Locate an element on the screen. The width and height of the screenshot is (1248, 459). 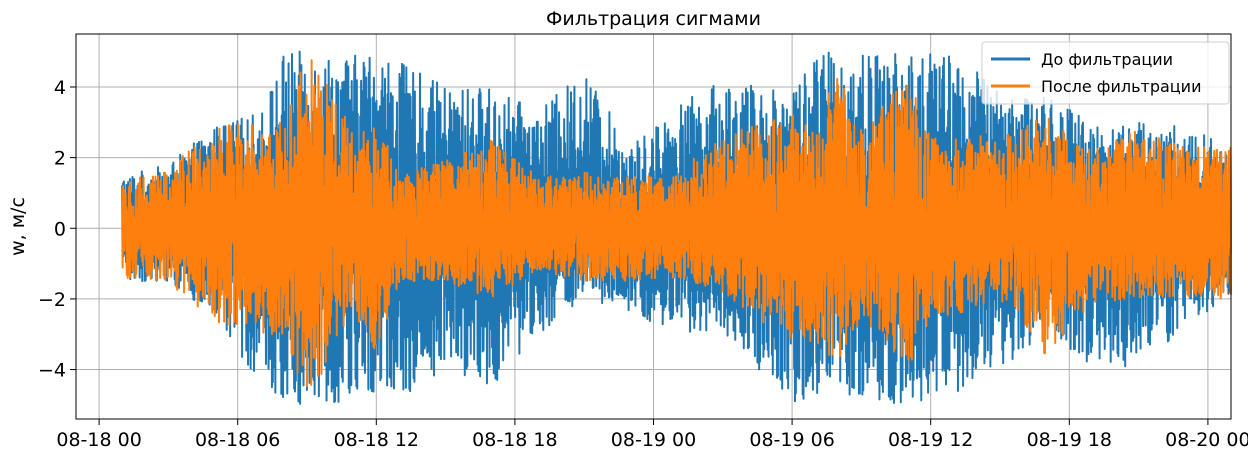
y-axis: −4 −2 0 2 4 is located at coordinates (57, 229).